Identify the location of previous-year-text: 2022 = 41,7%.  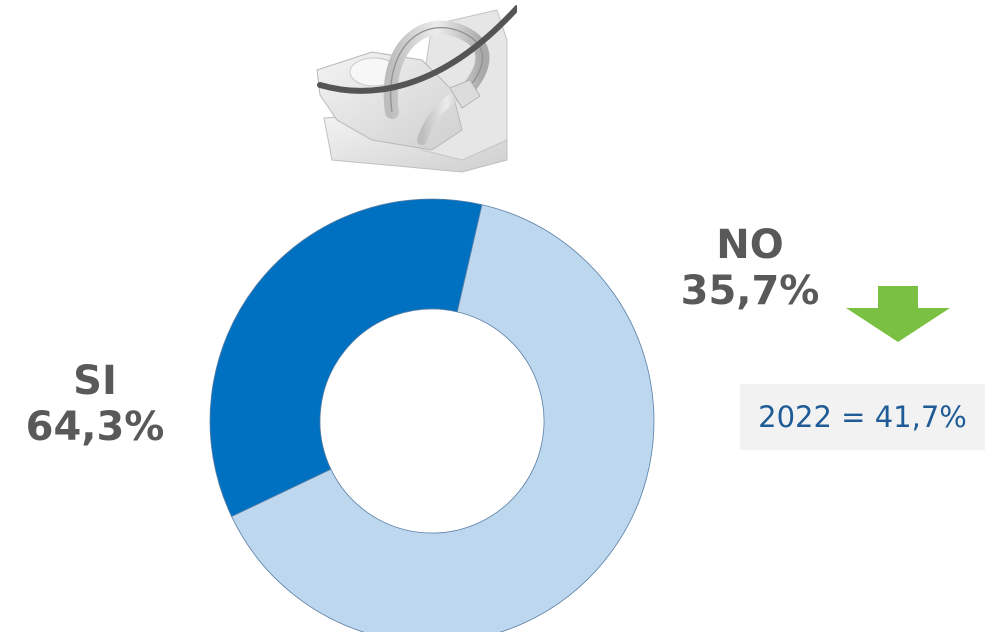
(862, 417).